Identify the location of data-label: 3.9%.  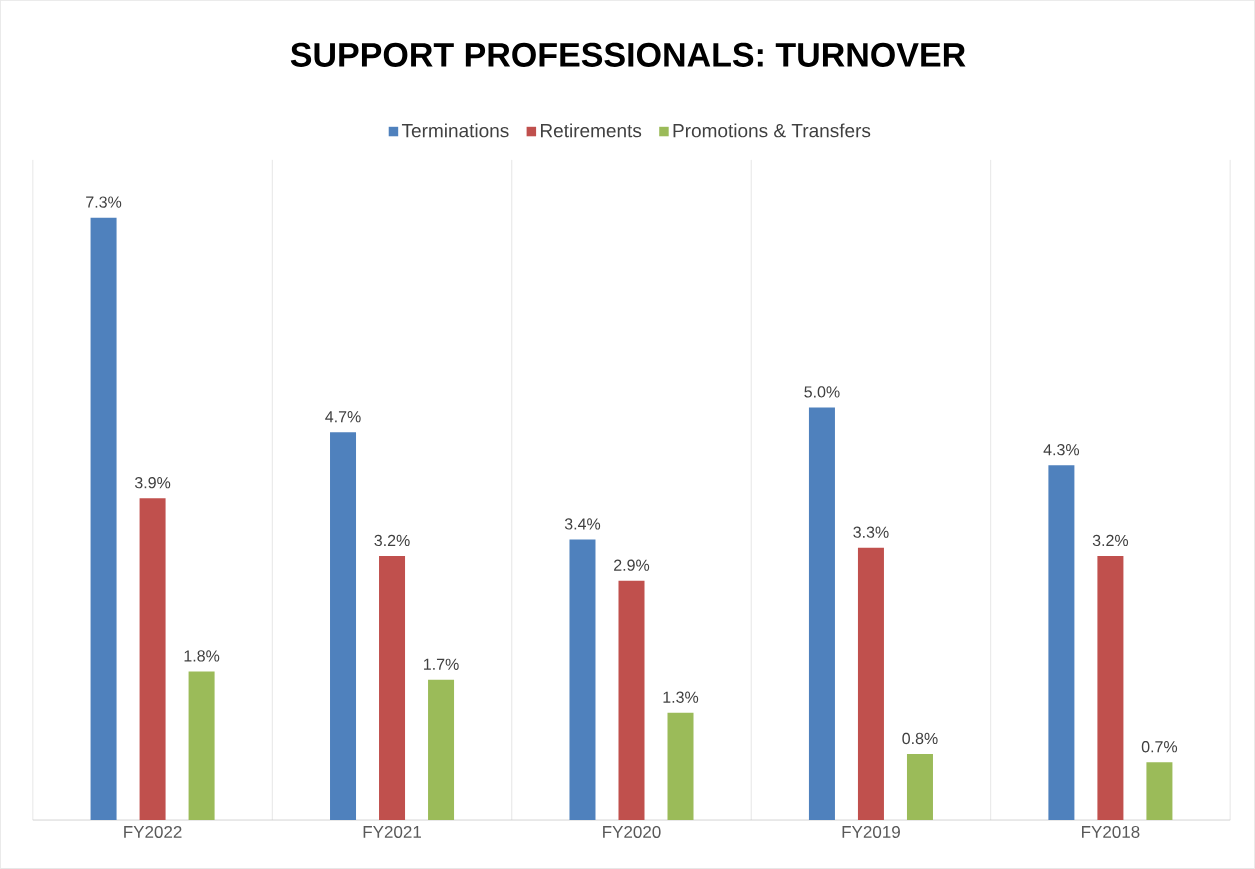
(152, 483).